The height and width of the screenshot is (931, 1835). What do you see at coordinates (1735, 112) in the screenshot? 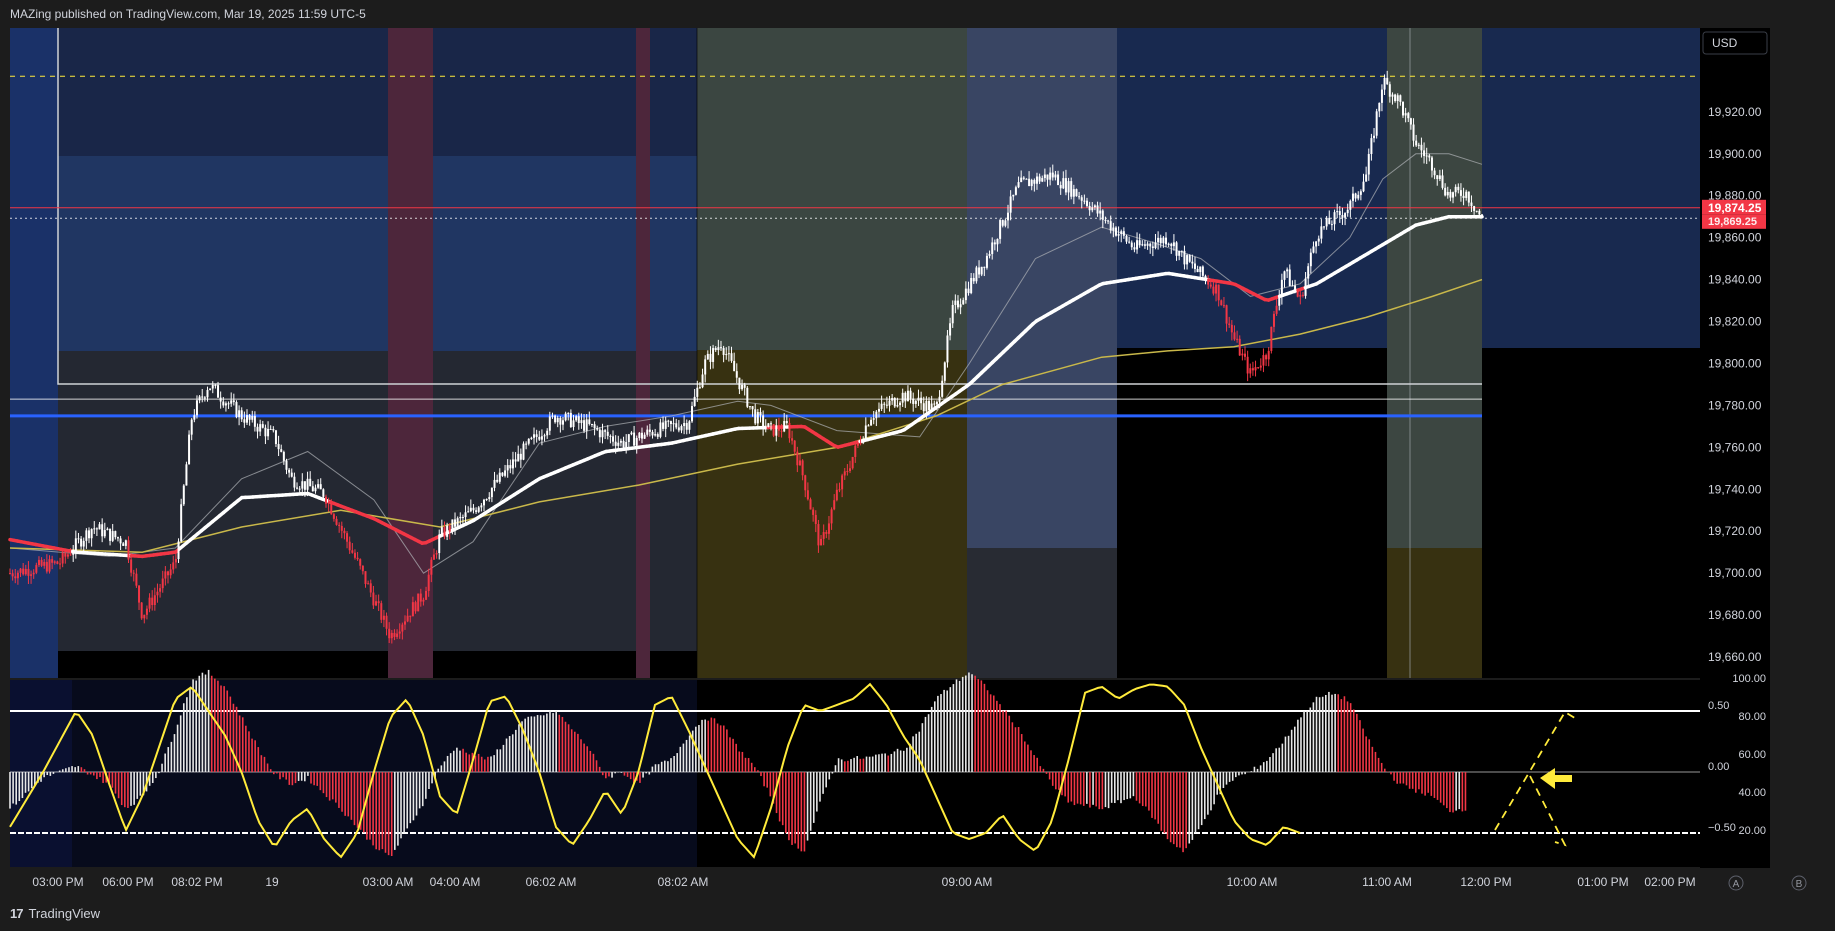
I see `price-tick-label: 19,920.00` at bounding box center [1735, 112].